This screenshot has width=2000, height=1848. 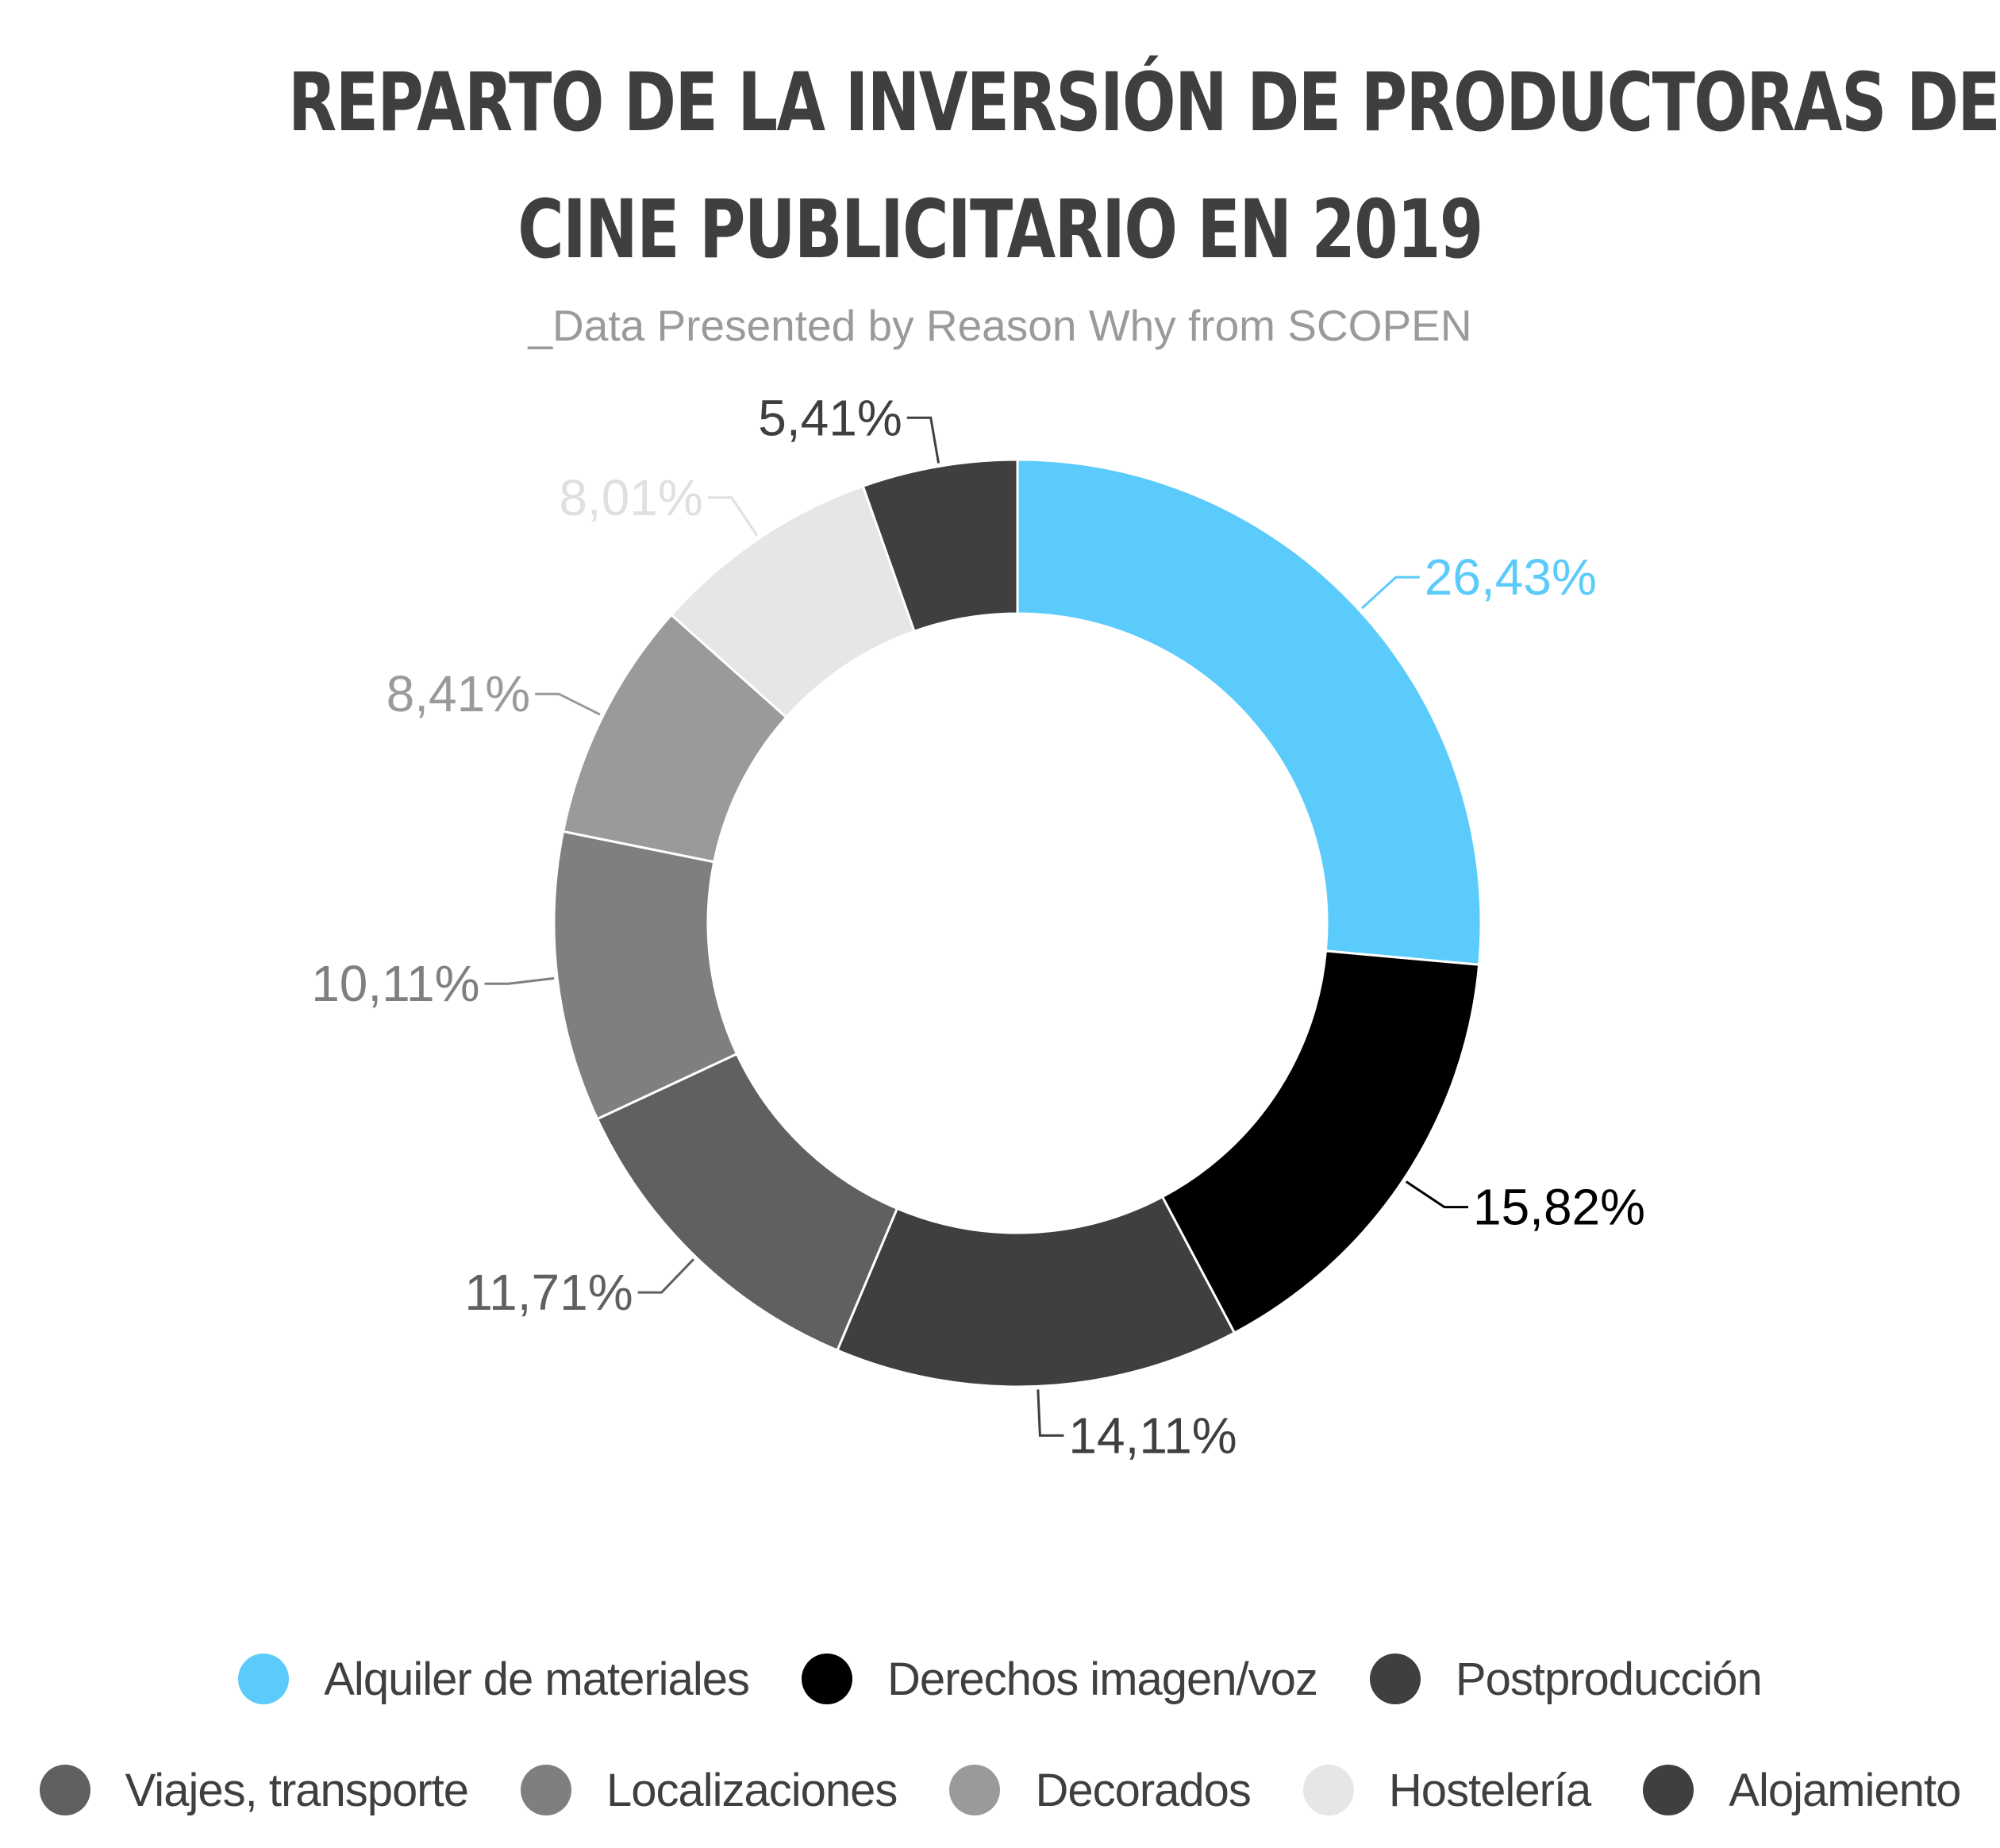 I want to click on legend-item-viajes-transporte: Viajes, transporte, so click(x=254, y=1790).